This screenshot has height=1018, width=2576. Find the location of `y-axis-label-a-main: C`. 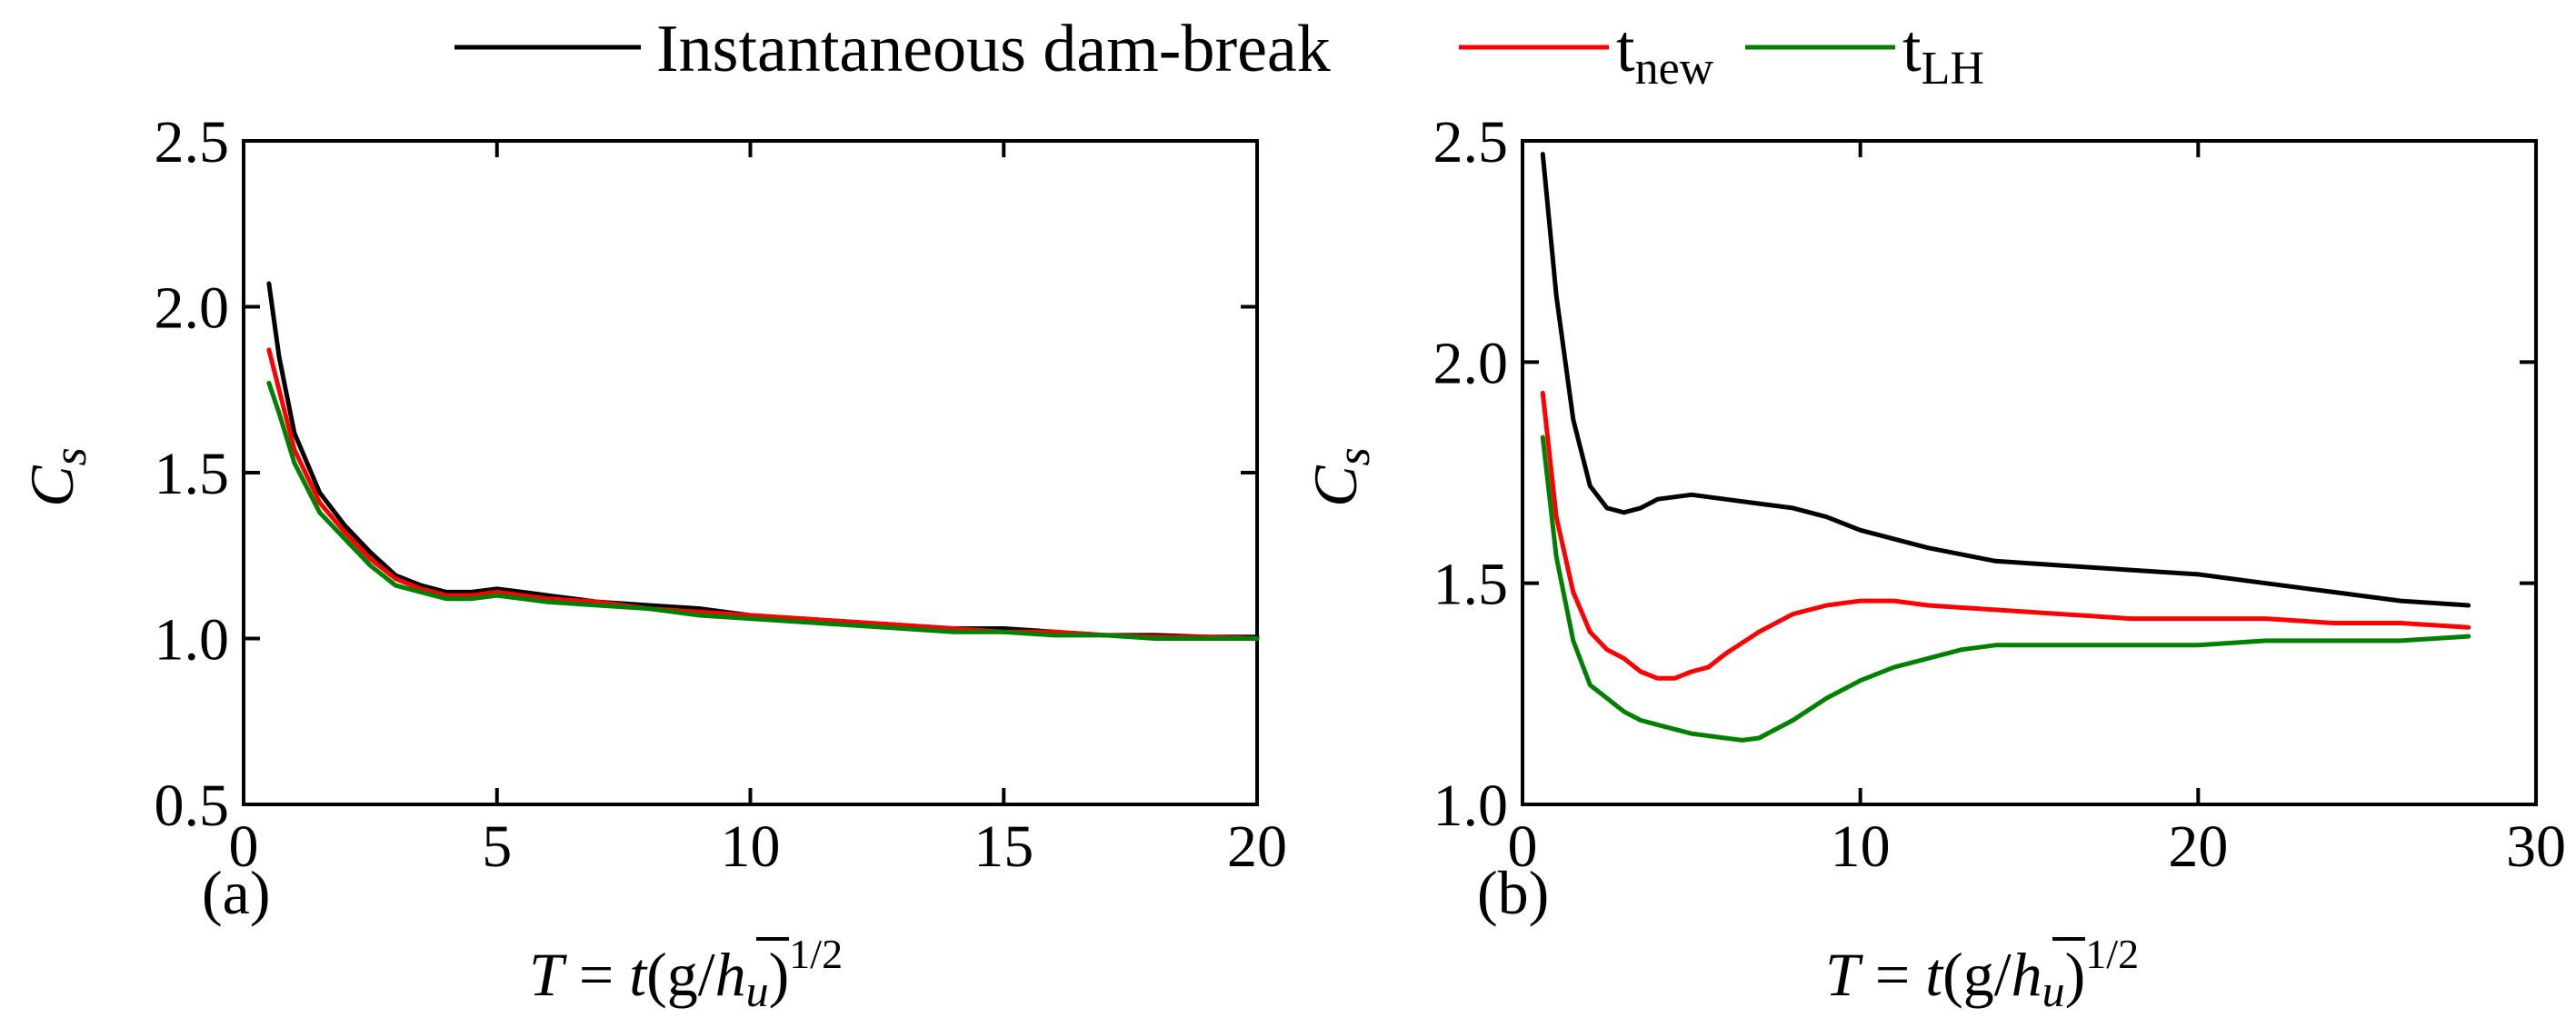

y-axis-label-a-main: C is located at coordinates (51, 486).